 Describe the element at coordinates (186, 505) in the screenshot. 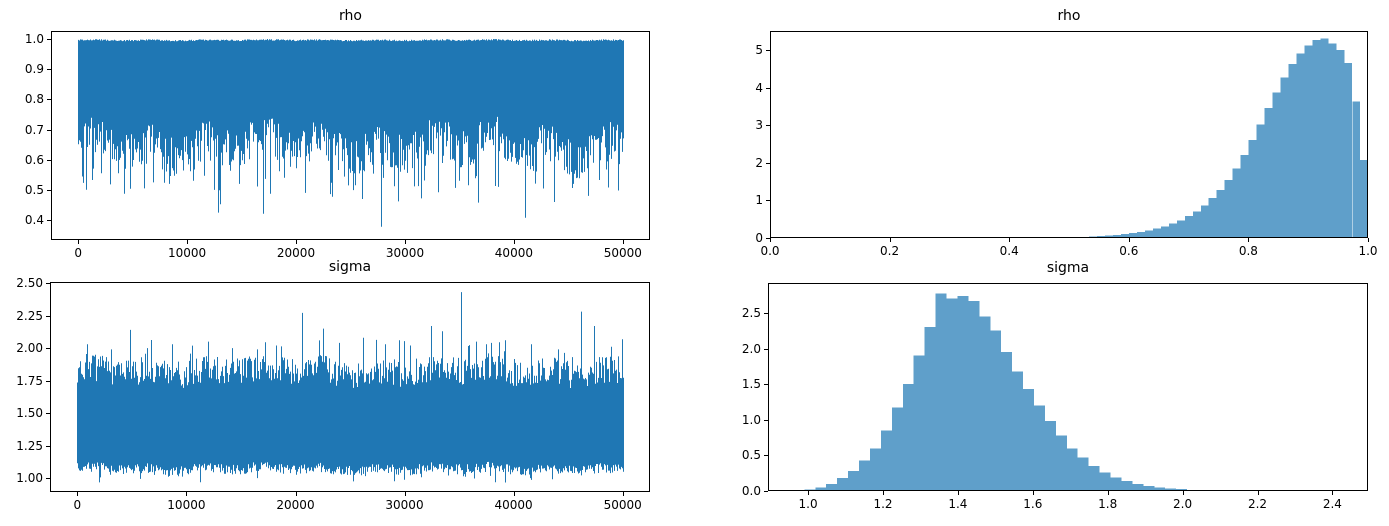

I see `x-tick-label: 10000` at that location.